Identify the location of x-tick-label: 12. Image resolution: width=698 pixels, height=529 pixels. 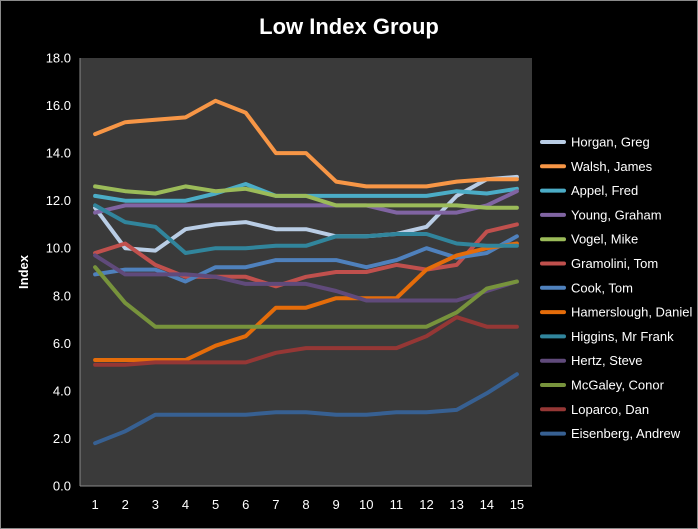
(426, 504).